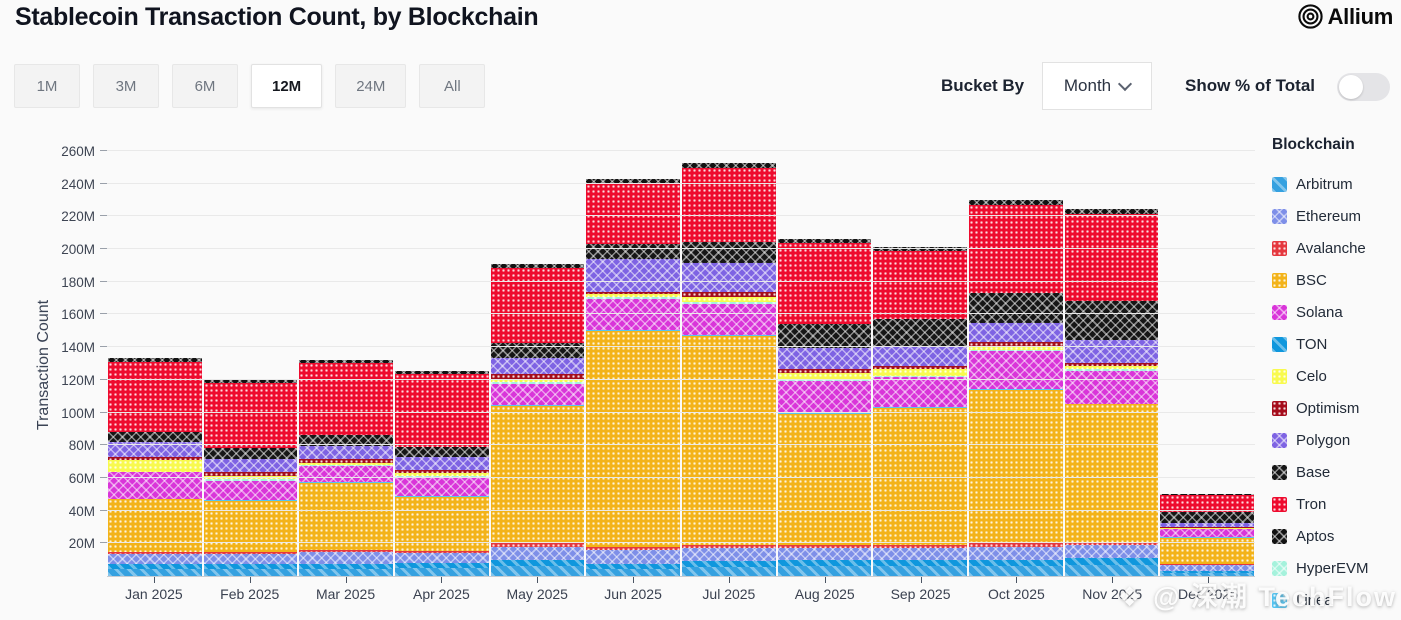 The width and height of the screenshot is (1401, 620). What do you see at coordinates (1336, 248) in the screenshot?
I see `legend-item-avalanche: Avalanche` at bounding box center [1336, 248].